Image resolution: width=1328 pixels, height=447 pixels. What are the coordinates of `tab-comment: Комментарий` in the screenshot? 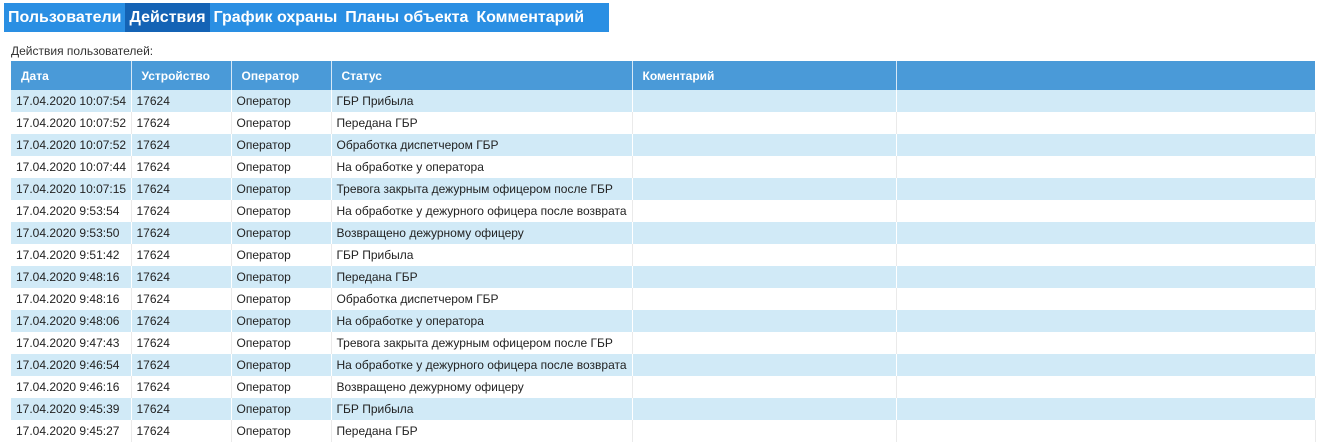 It's located at (530, 17).